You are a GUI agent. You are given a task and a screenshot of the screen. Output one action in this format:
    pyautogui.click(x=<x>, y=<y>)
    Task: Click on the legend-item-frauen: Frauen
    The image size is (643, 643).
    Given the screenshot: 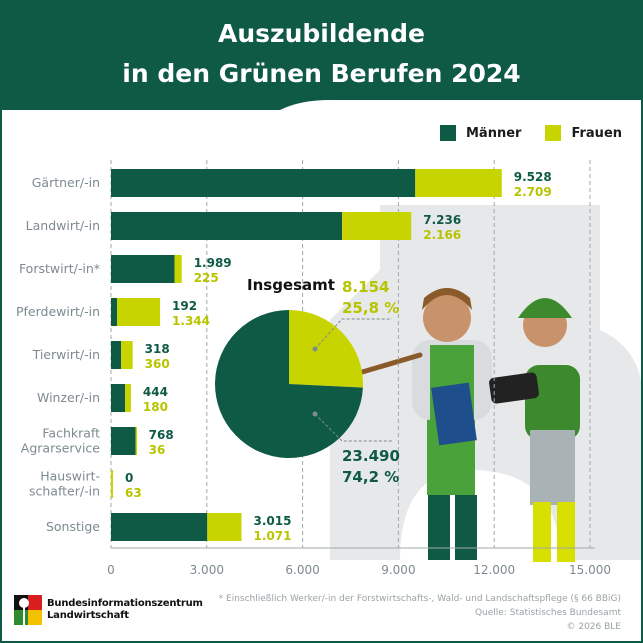 What is the action you would take?
    pyautogui.click(x=583, y=133)
    